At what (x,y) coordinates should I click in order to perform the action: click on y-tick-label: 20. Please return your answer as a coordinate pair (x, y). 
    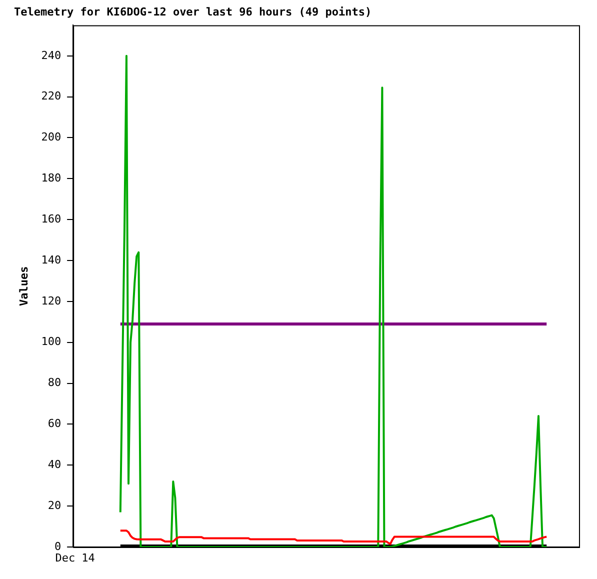
    Looking at the image, I should click on (55, 505).